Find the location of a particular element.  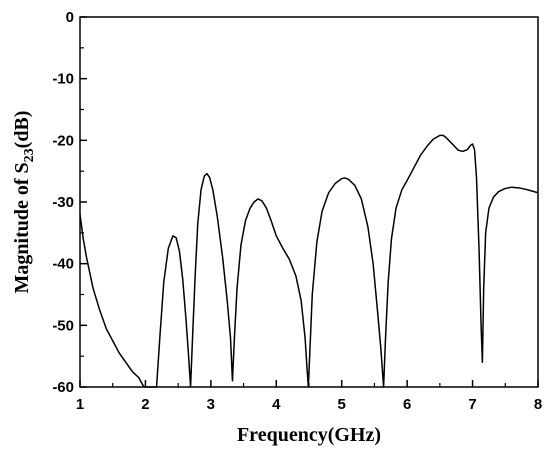

y-axis-title-subscript: 23 is located at coordinates (29, 155).